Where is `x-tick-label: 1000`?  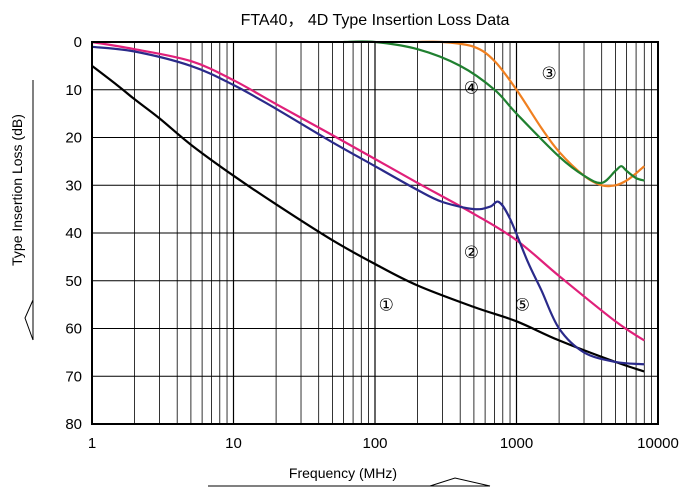
x-tick-label: 1000 is located at coordinates (516, 443).